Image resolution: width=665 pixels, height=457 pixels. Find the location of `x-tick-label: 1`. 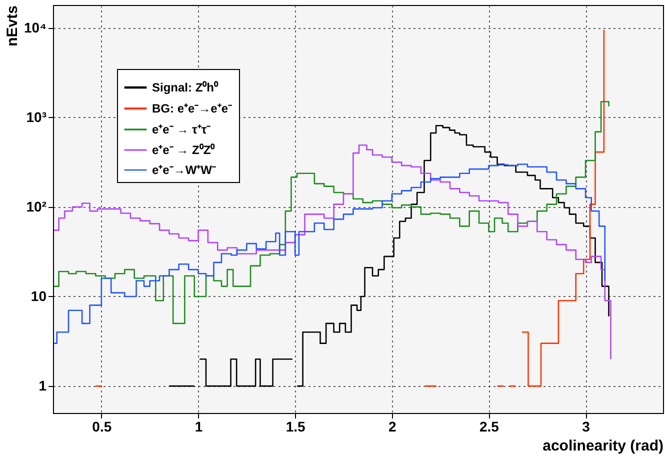

x-tick-label: 1 is located at coordinates (198, 426).